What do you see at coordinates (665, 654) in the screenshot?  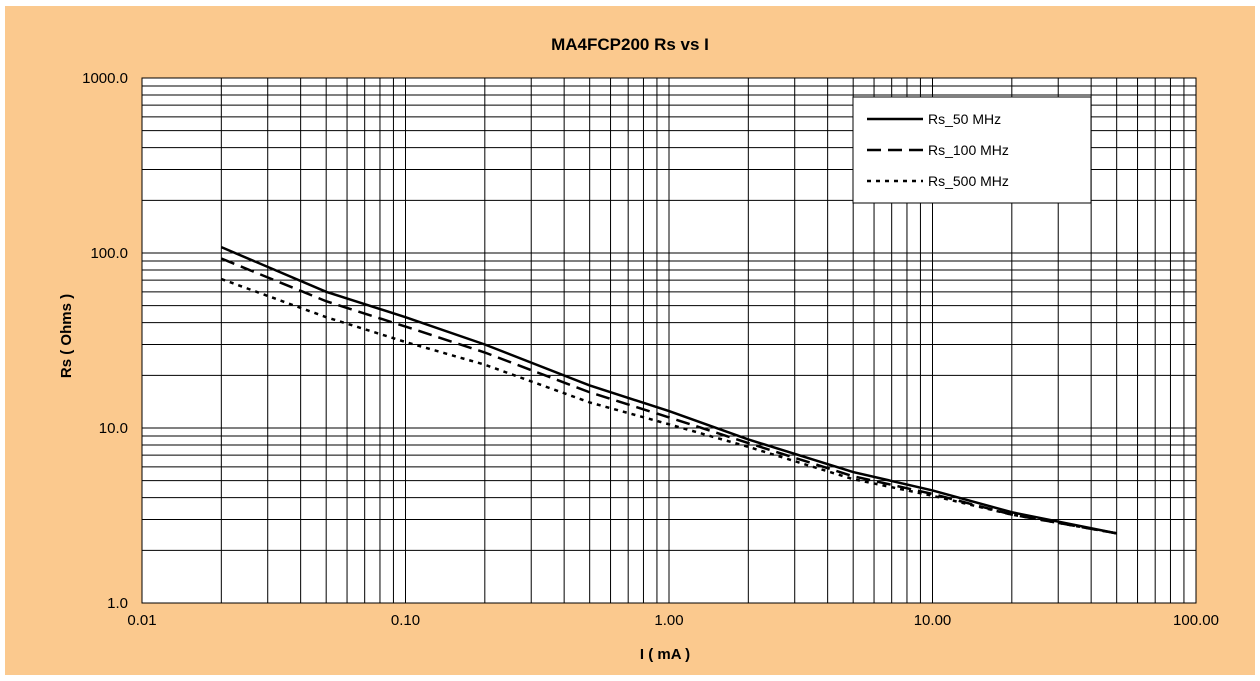 I see `x-axis-title: I ( mA )` at bounding box center [665, 654].